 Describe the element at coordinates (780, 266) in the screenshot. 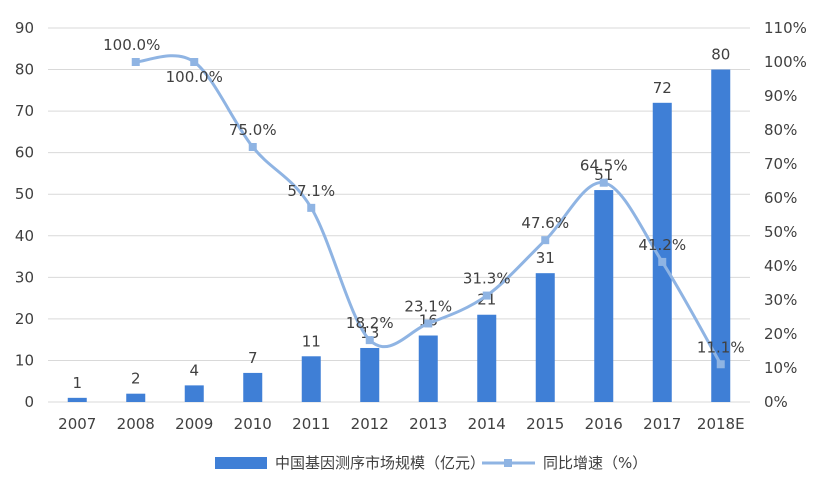

I see `right-axis-tick-label: 40%` at that location.